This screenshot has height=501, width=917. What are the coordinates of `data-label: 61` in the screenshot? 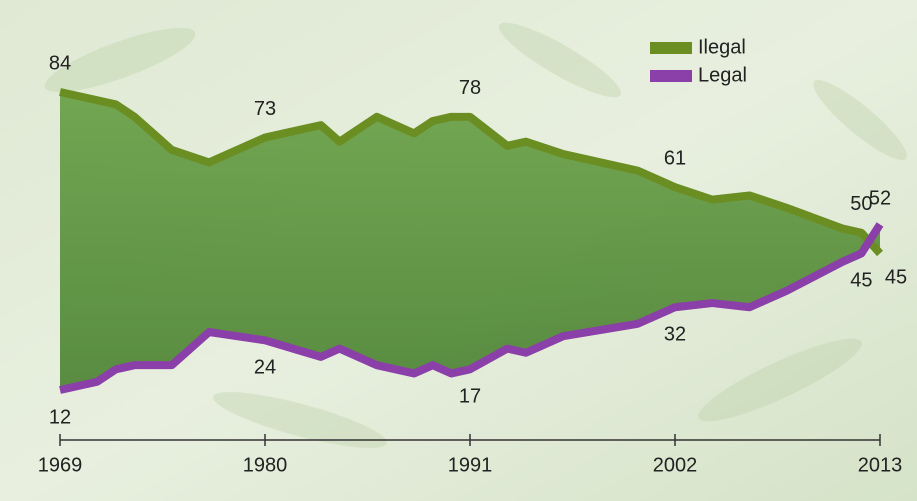 It's located at (675, 158).